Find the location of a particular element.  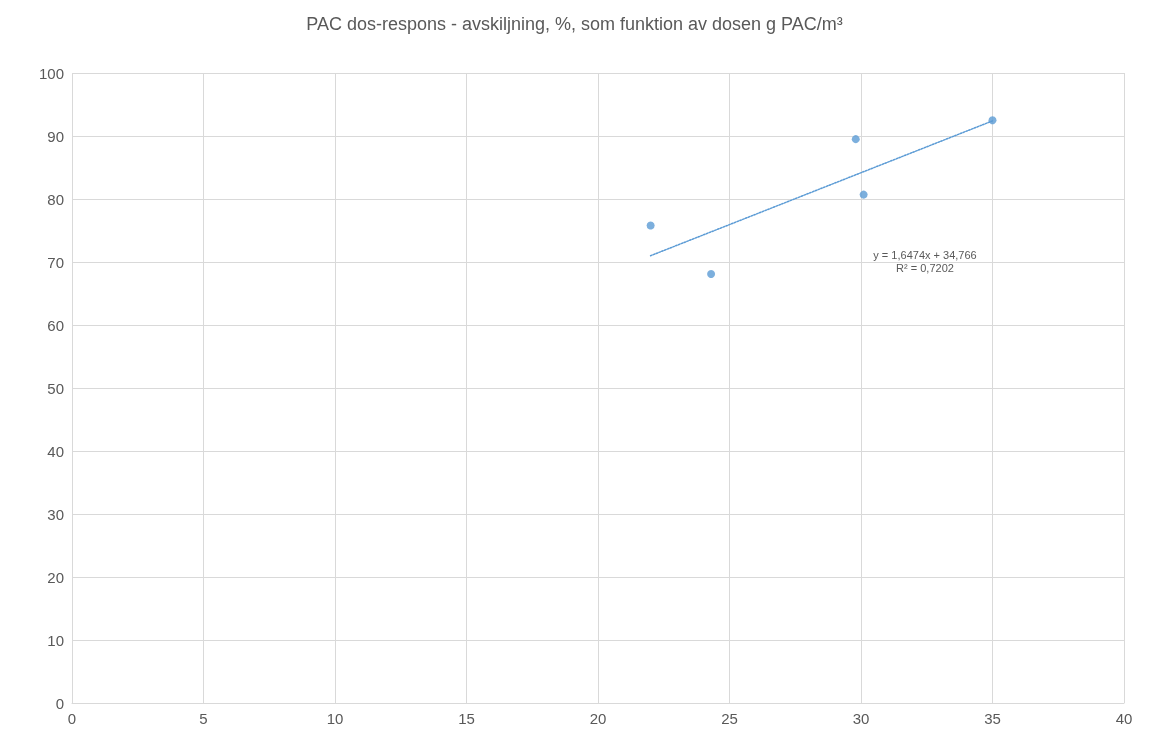

x-tick-label: 25 is located at coordinates (729, 718).